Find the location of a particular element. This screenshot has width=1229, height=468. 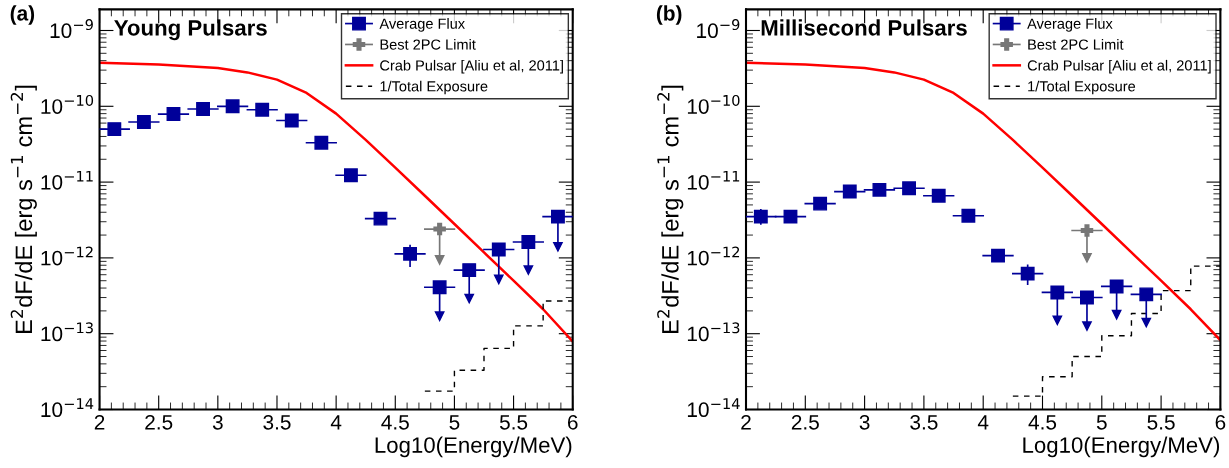

text: (b) is located at coordinates (669, 15).